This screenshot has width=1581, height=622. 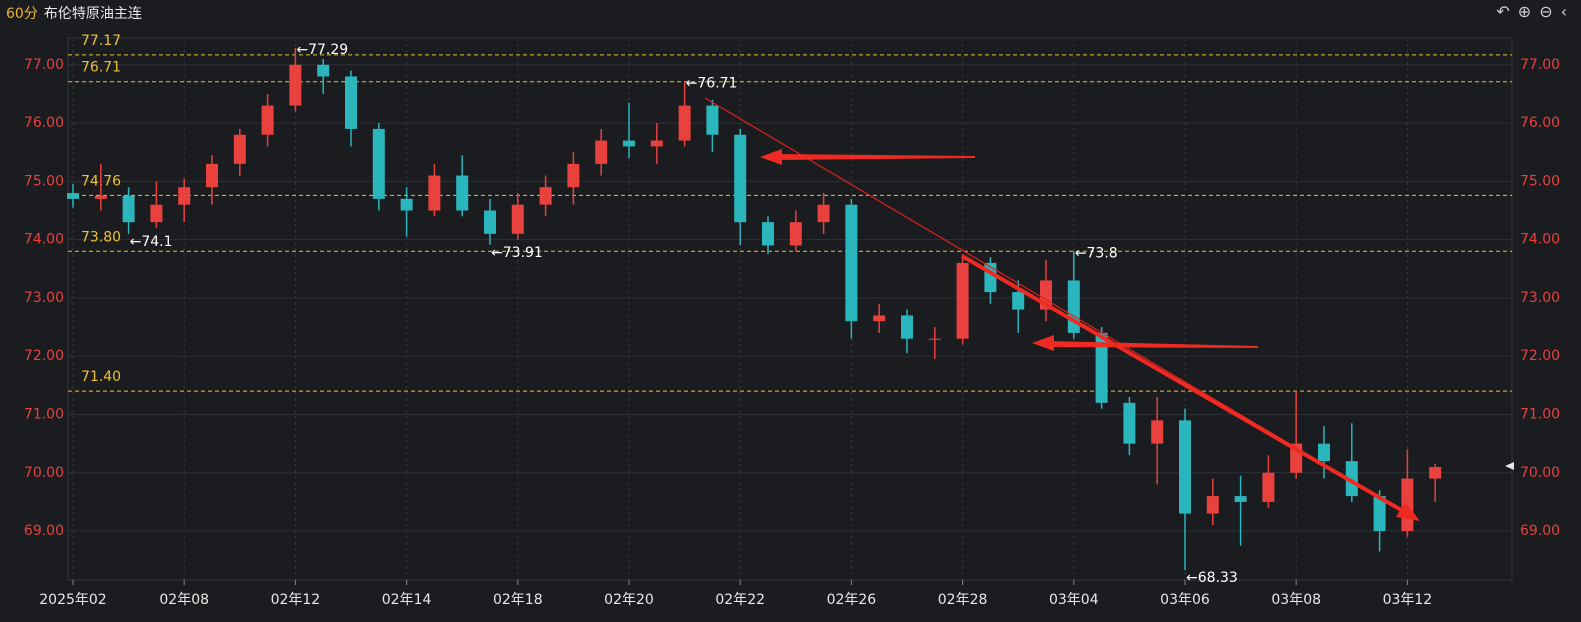 What do you see at coordinates (322, 50) in the screenshot?
I see `extreme-label: ←77.29` at bounding box center [322, 50].